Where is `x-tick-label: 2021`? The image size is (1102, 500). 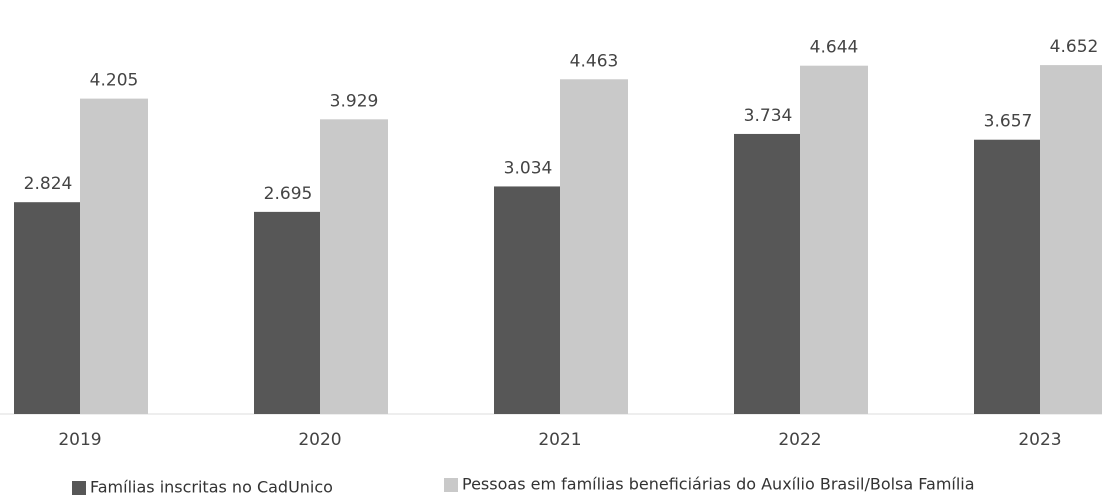 x-tick-label: 2021 is located at coordinates (559, 440).